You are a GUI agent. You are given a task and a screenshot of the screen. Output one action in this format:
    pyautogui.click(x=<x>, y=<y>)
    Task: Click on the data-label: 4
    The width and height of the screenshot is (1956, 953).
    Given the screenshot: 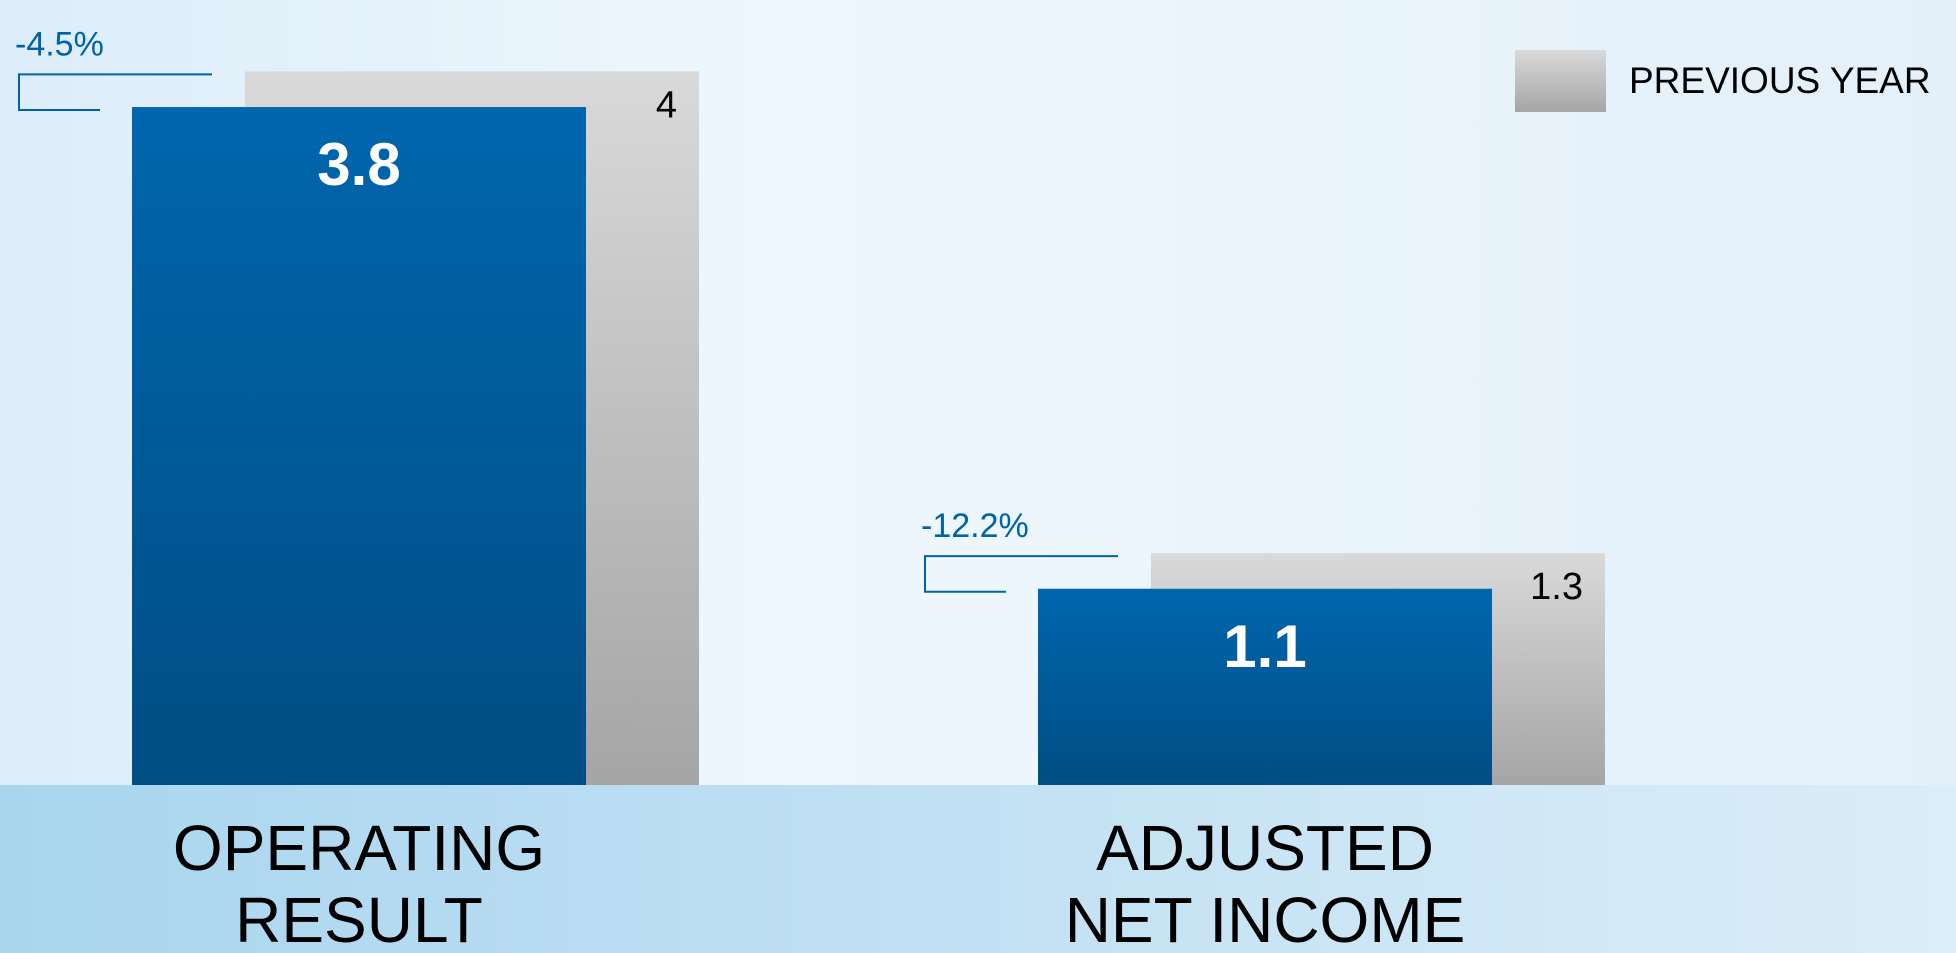 What is the action you would take?
    pyautogui.click(x=666, y=105)
    